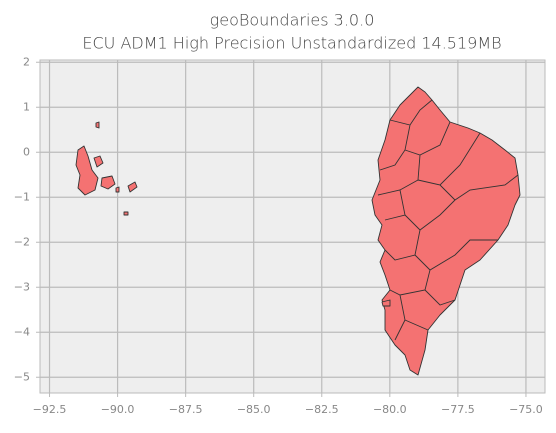  Describe the element at coordinates (526, 409) in the screenshot. I see `x-tick-label: −75.0` at that location.